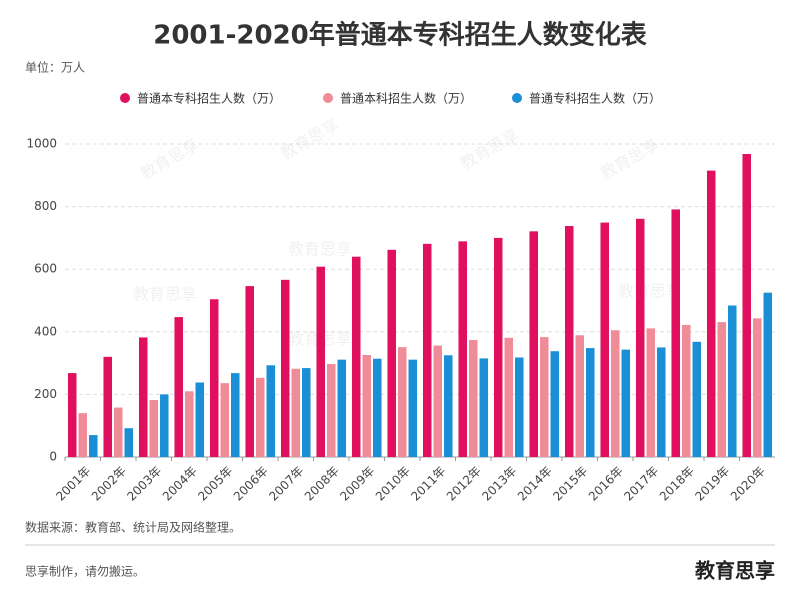 The image size is (800, 600). What do you see at coordinates (45, 269) in the screenshot?
I see `y-tick-label: 600` at bounding box center [45, 269].